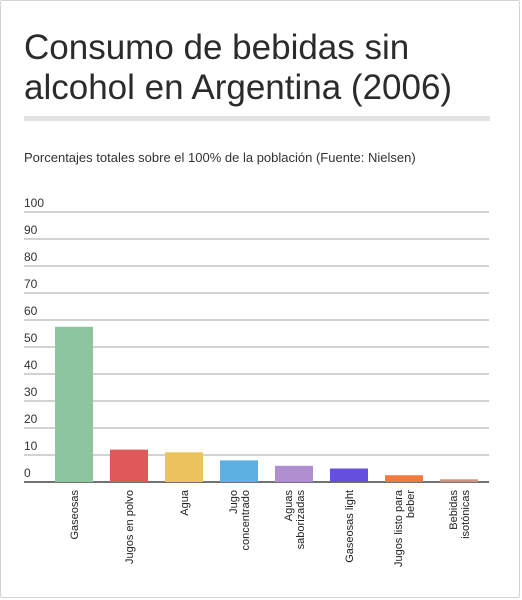 The image size is (522, 600). What do you see at coordinates (34, 203) in the screenshot?
I see `y-tick-label: 100` at bounding box center [34, 203].